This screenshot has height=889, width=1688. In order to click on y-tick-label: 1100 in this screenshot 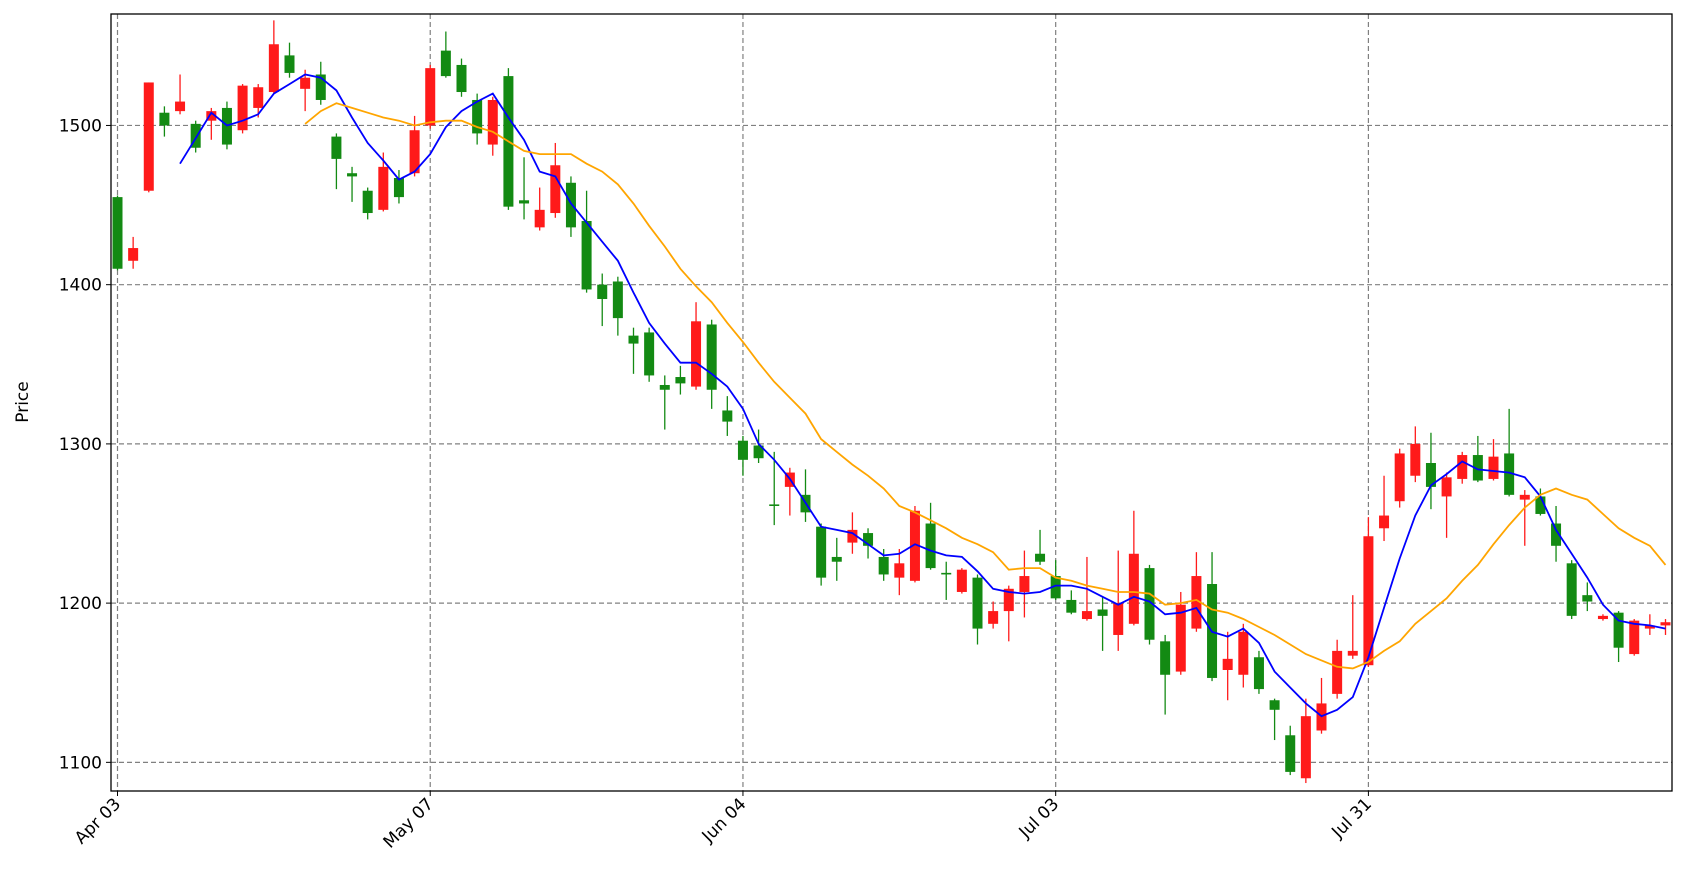, I will do `click(80, 763)`.